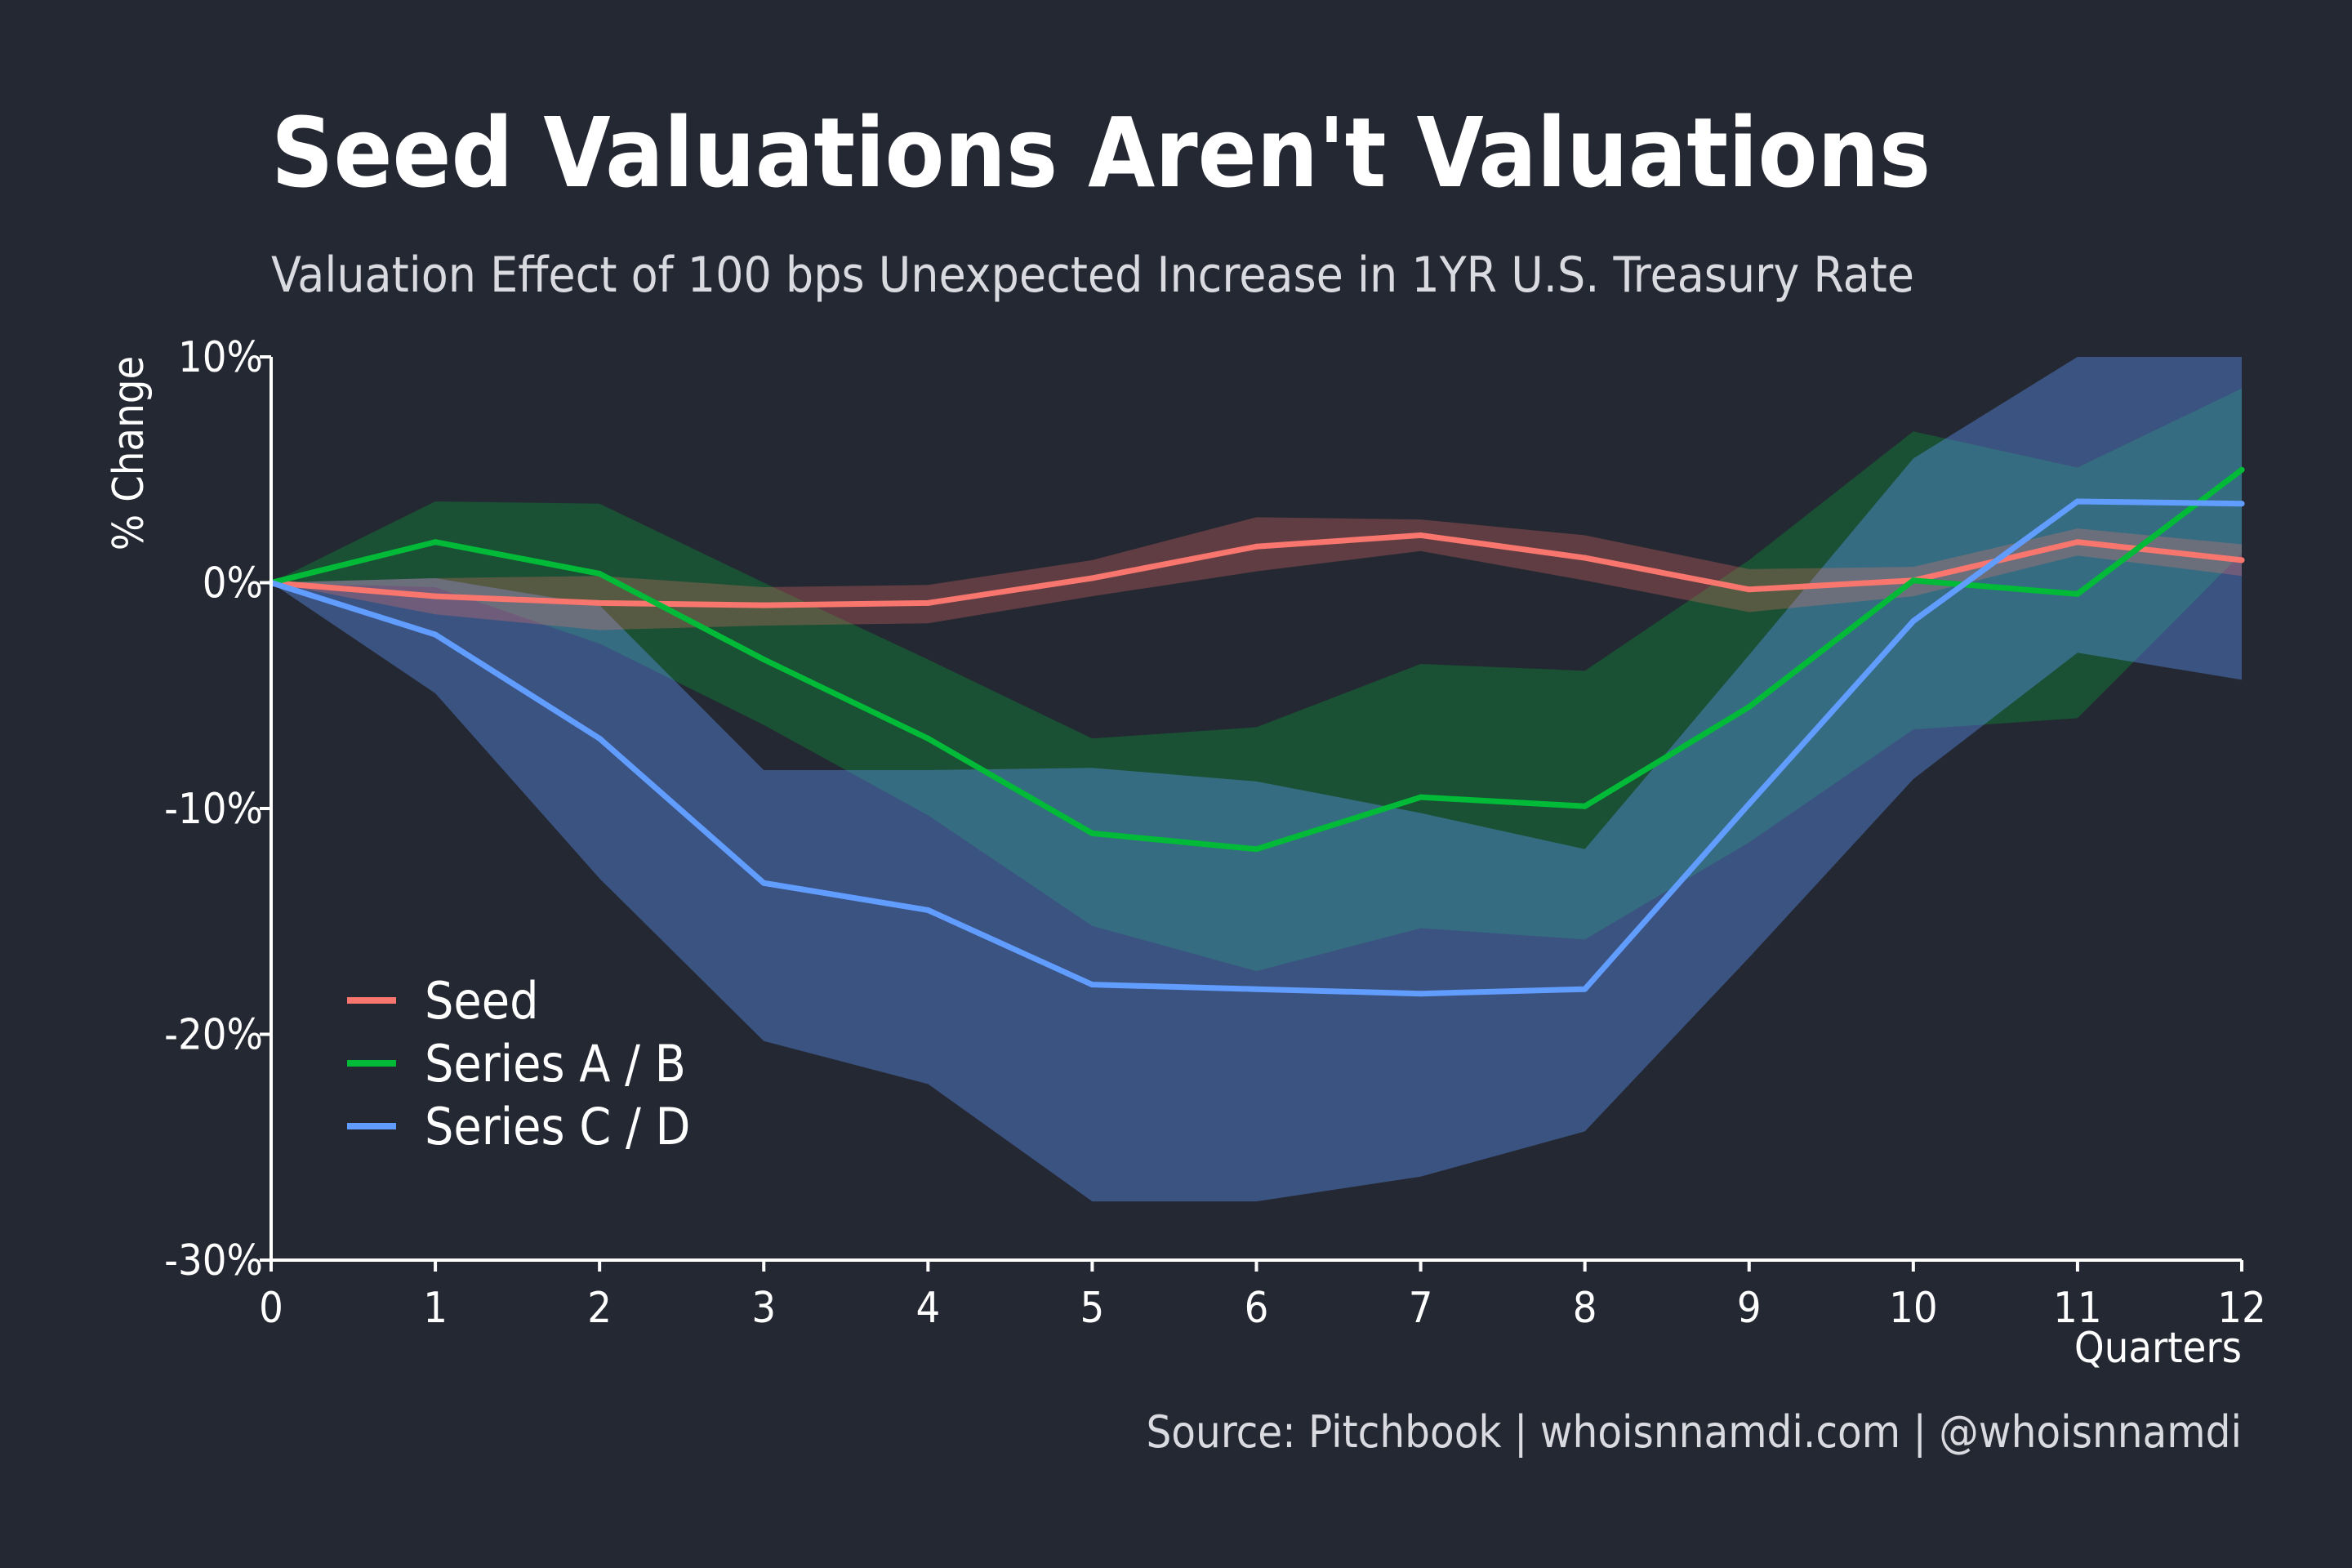 Image resolution: width=2352 pixels, height=1568 pixels. What do you see at coordinates (436, 1308) in the screenshot?
I see `x-tick-label: 1` at bounding box center [436, 1308].